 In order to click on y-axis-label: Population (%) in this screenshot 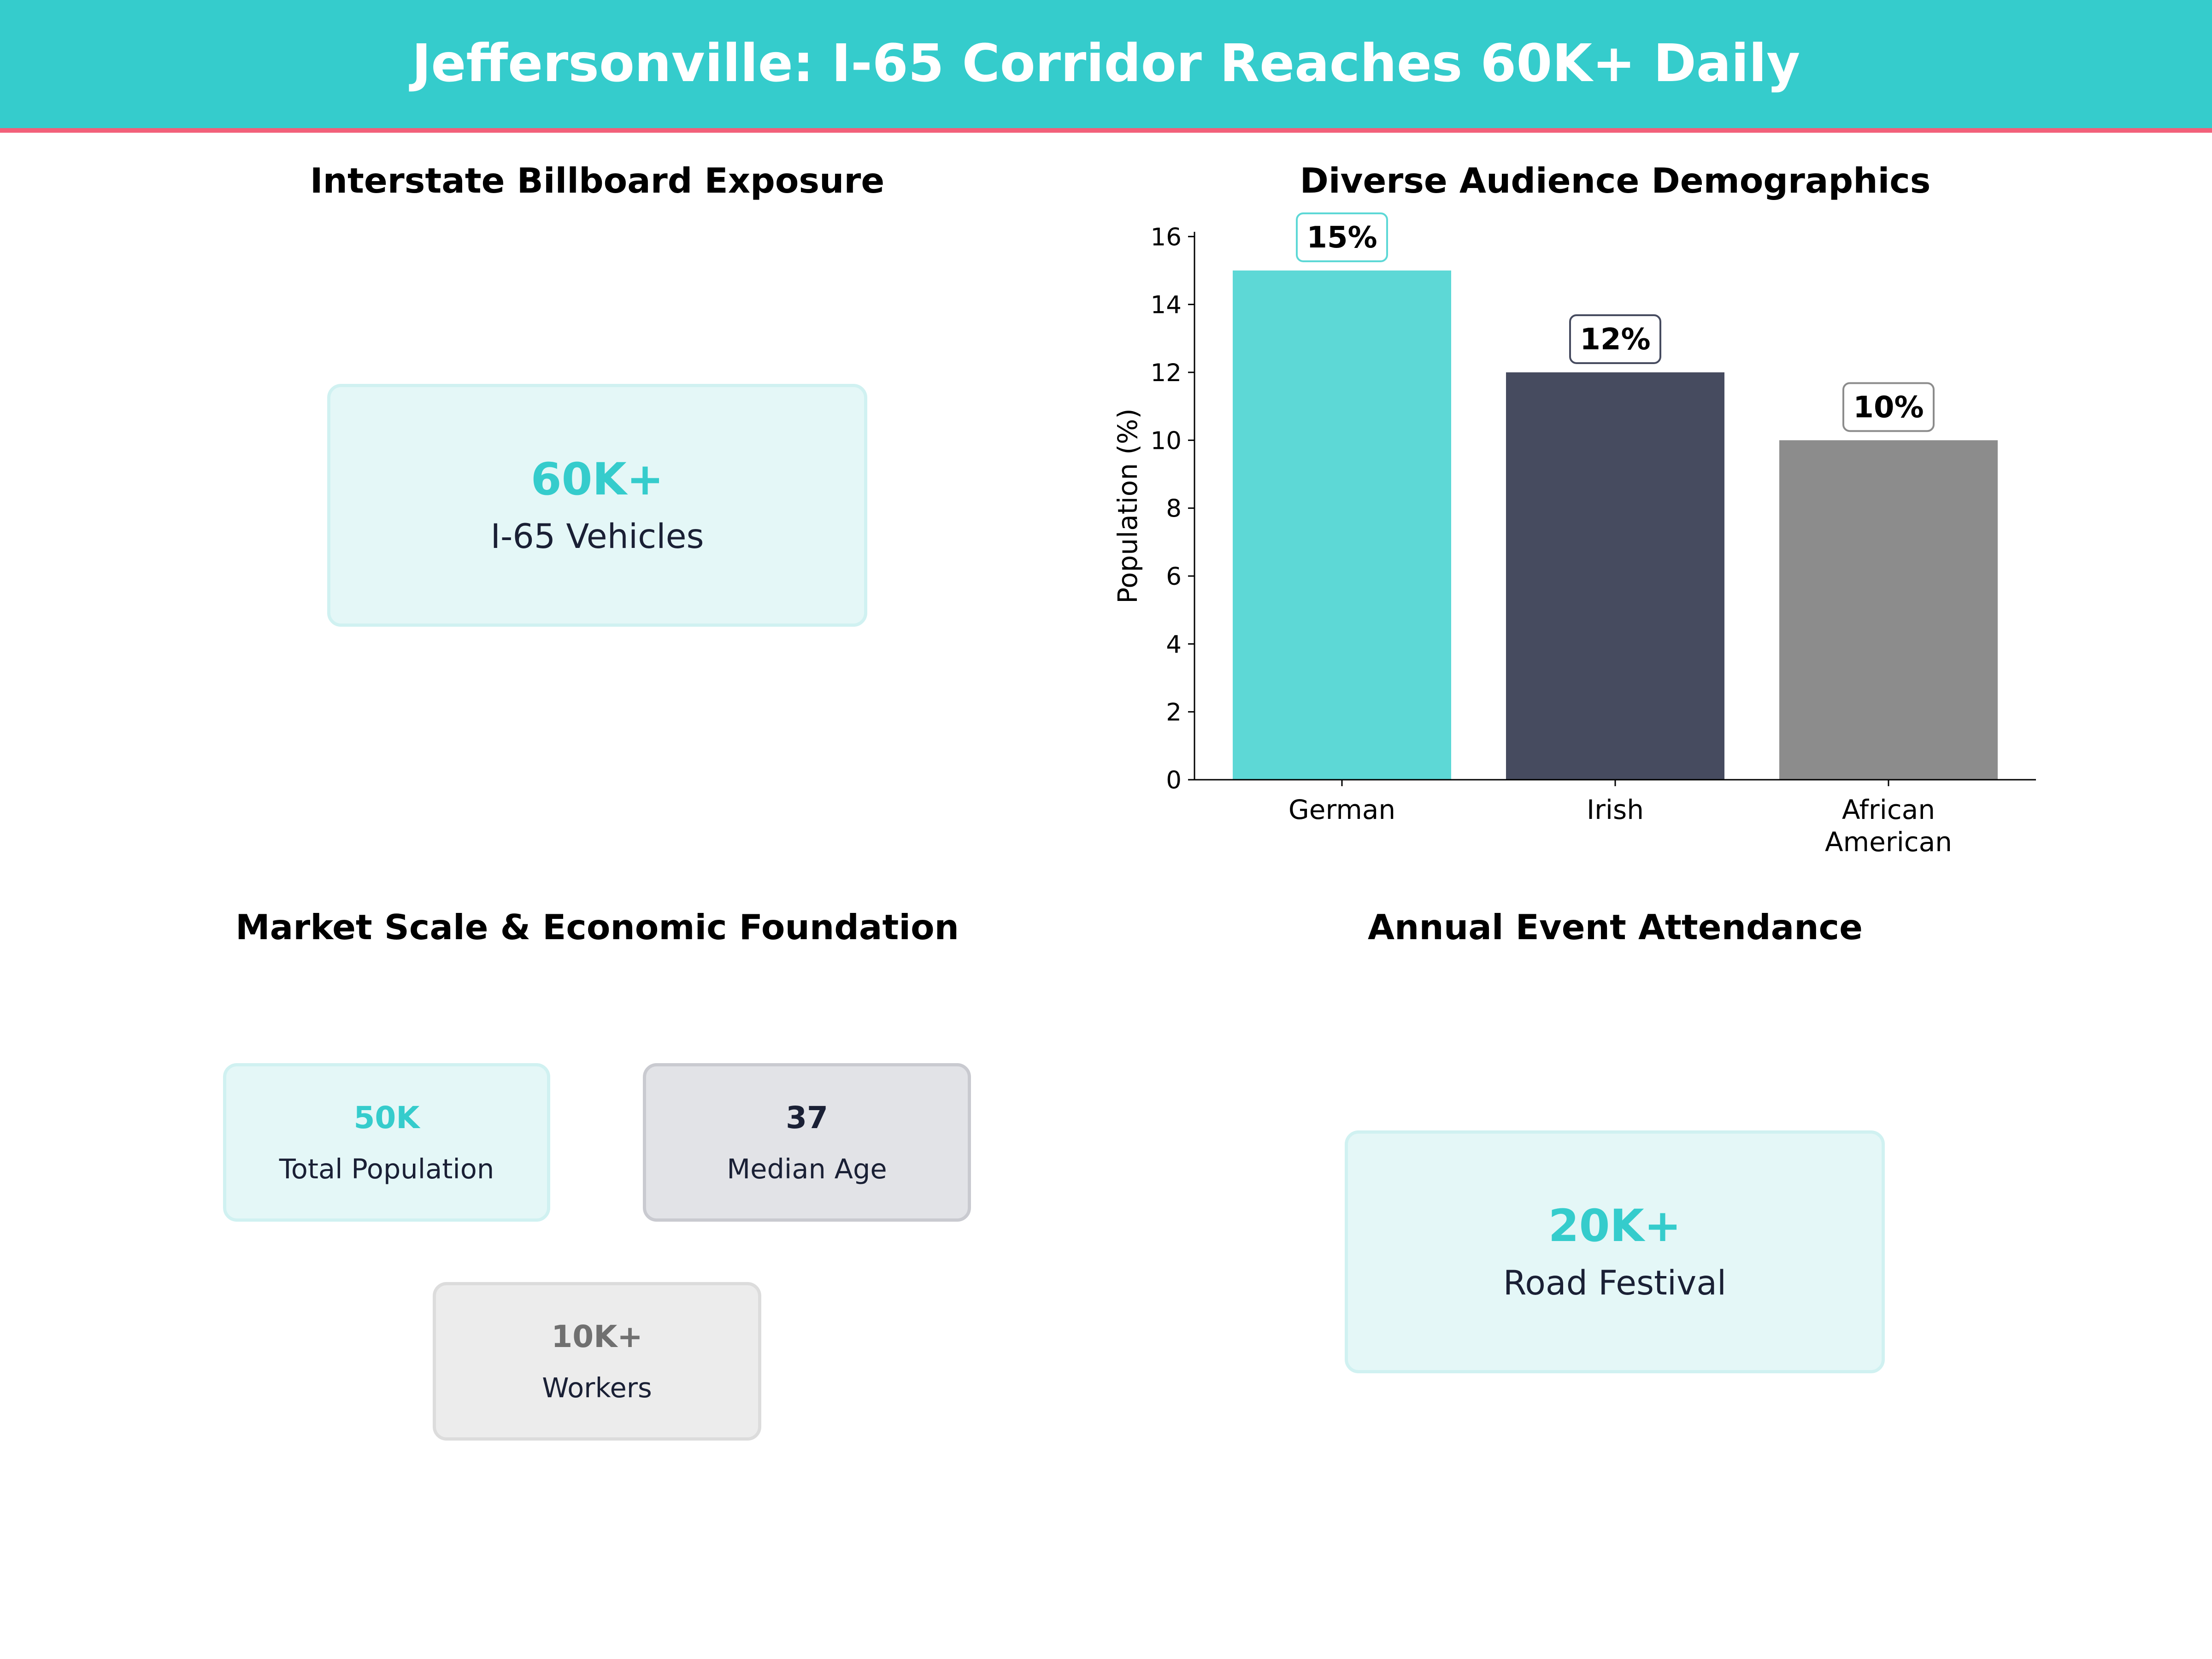, I will do `click(1127, 506)`.